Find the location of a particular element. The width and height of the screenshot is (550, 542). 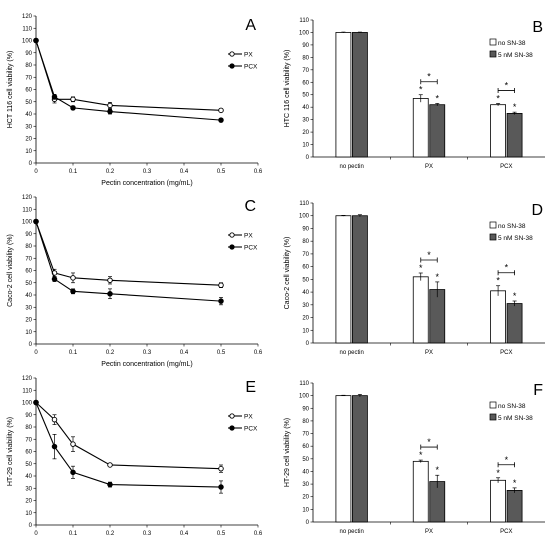

x-tick-label: 0.4 is located at coordinates (184, 353).